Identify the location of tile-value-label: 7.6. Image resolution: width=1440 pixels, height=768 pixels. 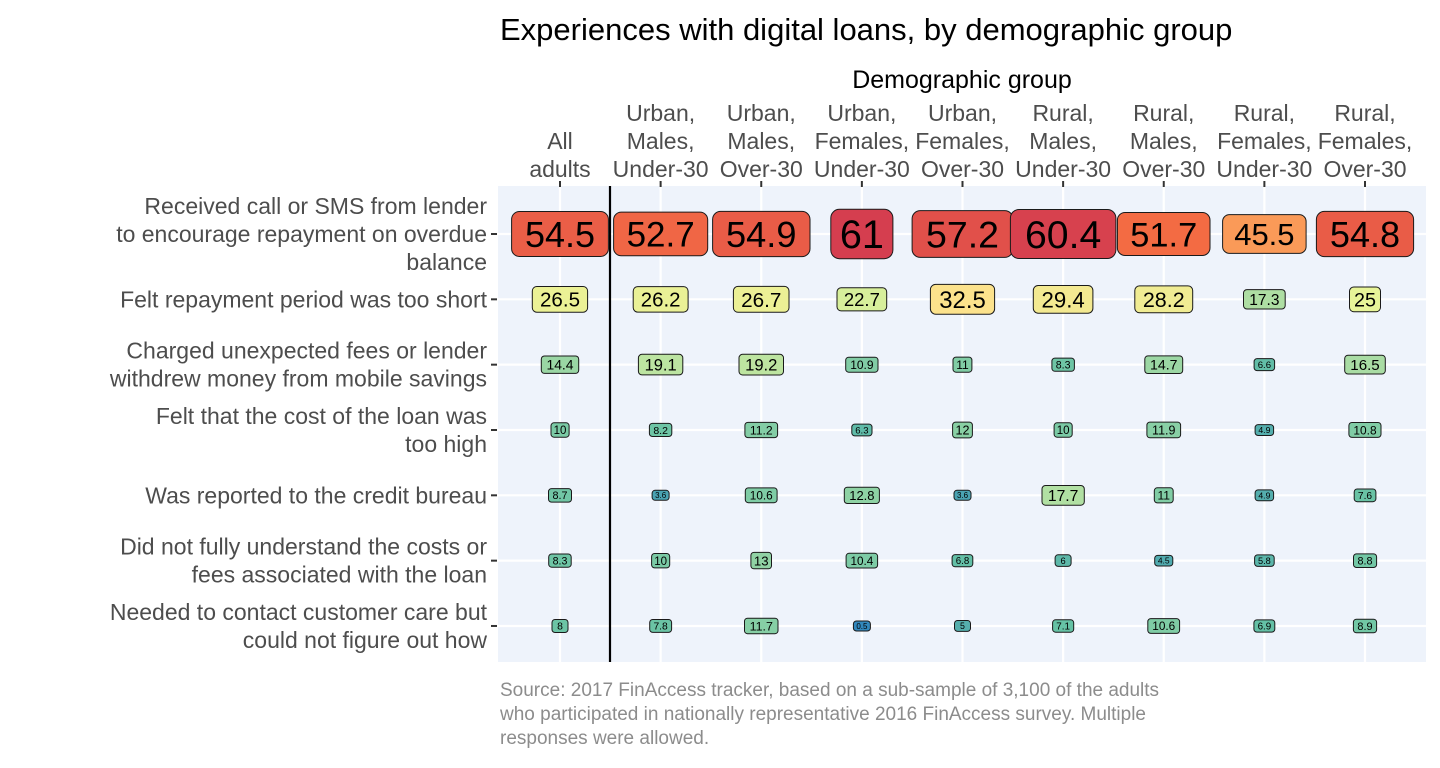
(1365, 496).